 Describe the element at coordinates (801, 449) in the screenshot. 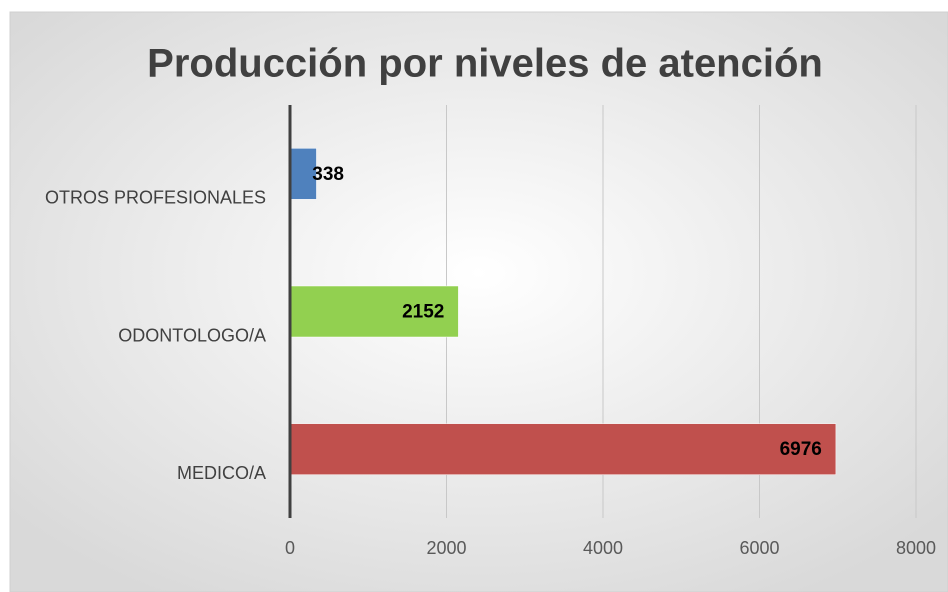

I see `data-label: 6976` at that location.